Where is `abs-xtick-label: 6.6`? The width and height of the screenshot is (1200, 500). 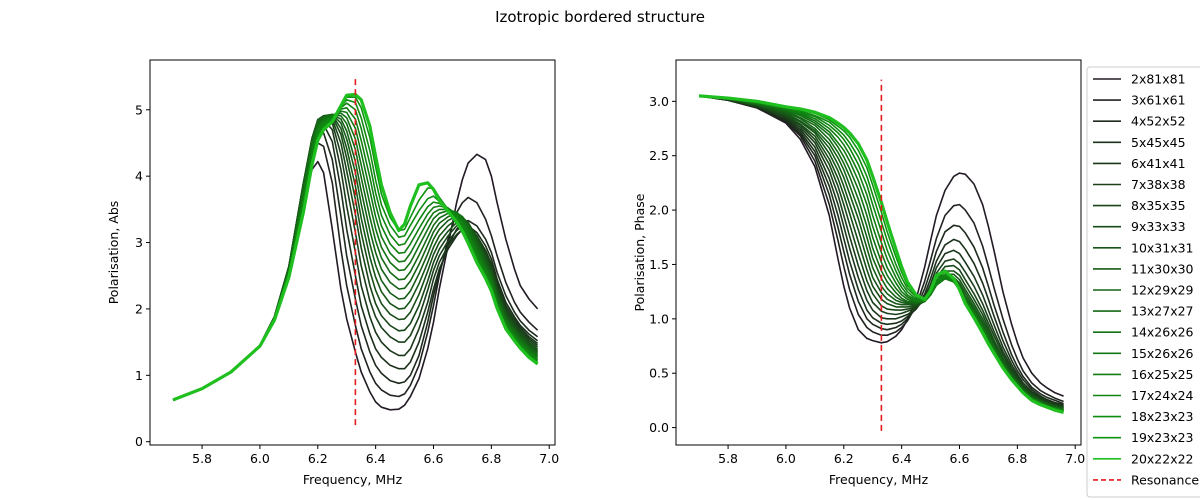
abs-xtick-label: 6.6 is located at coordinates (434, 458).